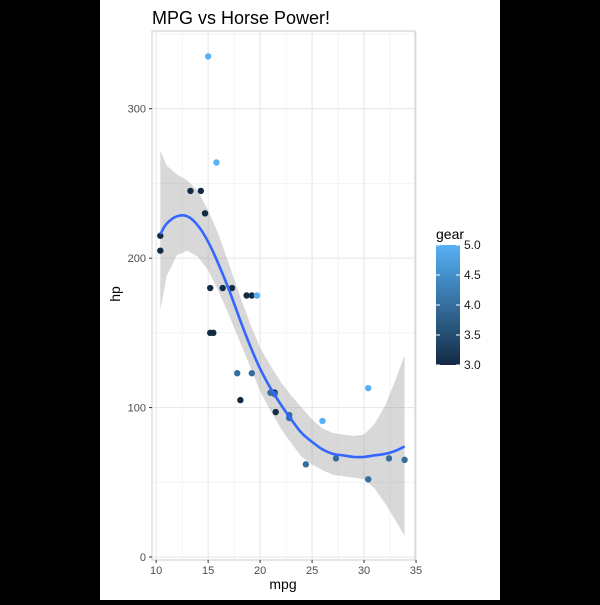 This screenshot has height=605, width=600. Describe the element at coordinates (472, 365) in the screenshot. I see `legend-tick-label: 3.0` at that location.